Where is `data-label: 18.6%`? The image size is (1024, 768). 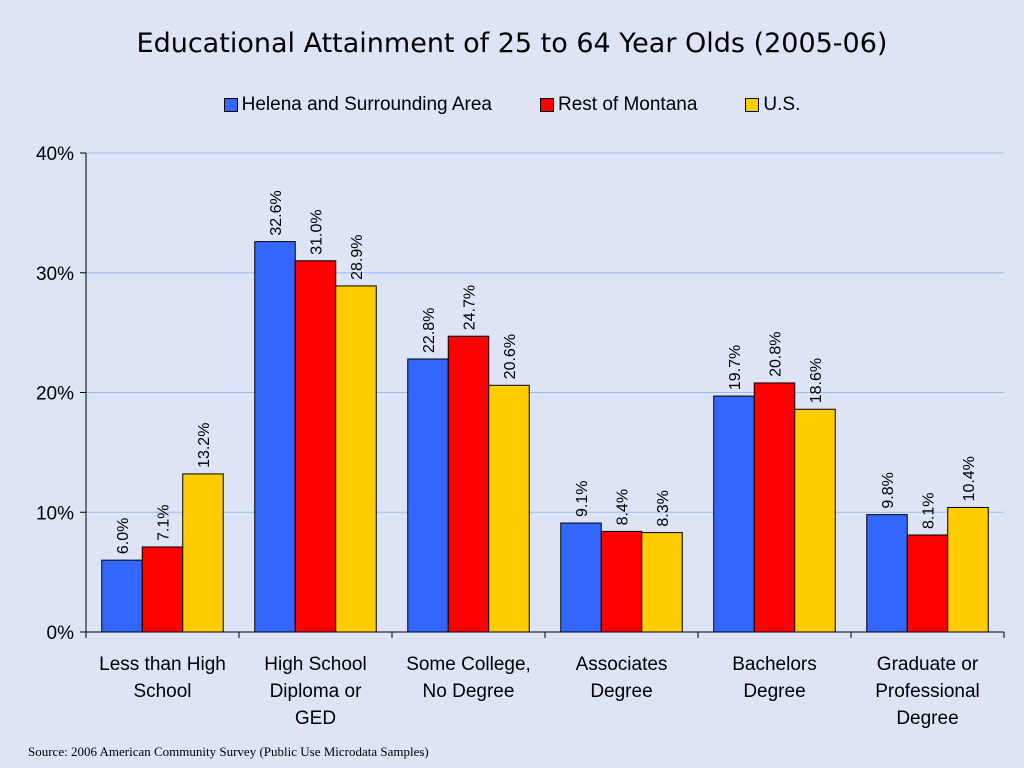
data-label: 18.6% is located at coordinates (816, 380).